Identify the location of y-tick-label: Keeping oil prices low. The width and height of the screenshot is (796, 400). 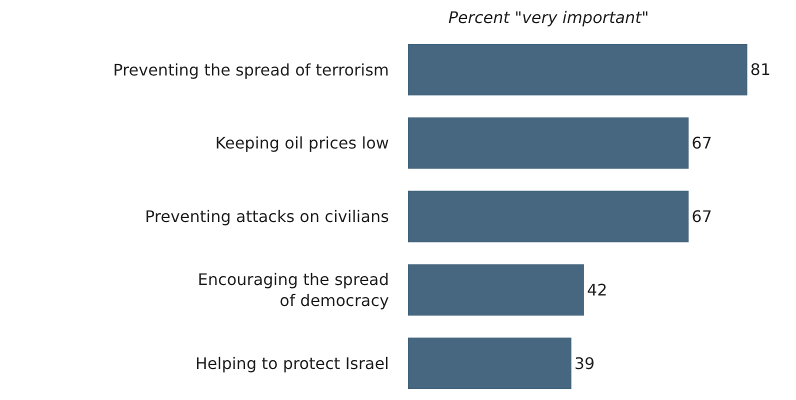
(302, 143).